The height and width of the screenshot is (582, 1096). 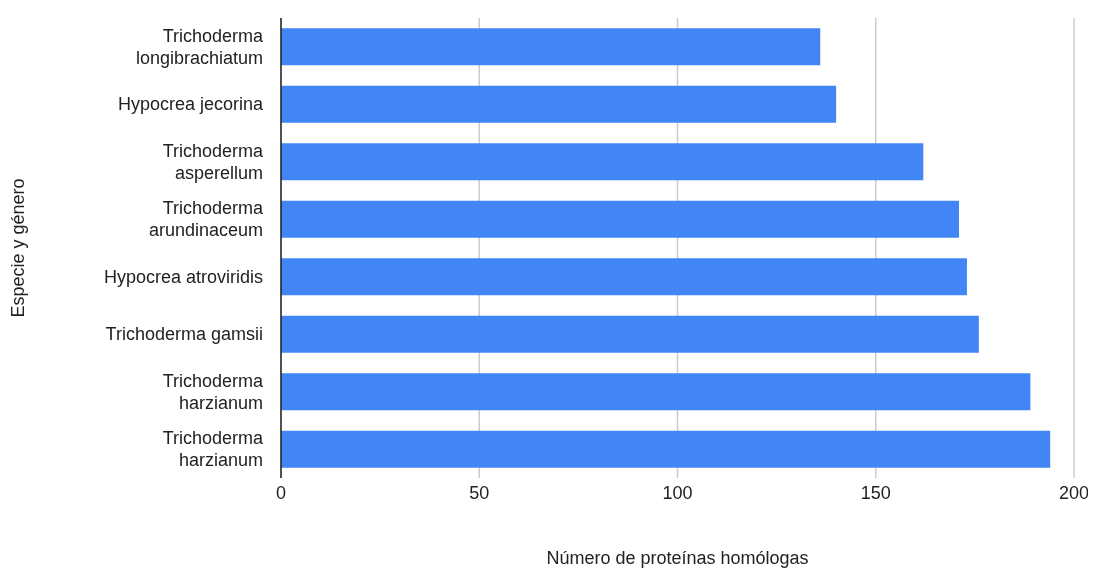 I want to click on x-tick-label: 200, so click(x=1074, y=492).